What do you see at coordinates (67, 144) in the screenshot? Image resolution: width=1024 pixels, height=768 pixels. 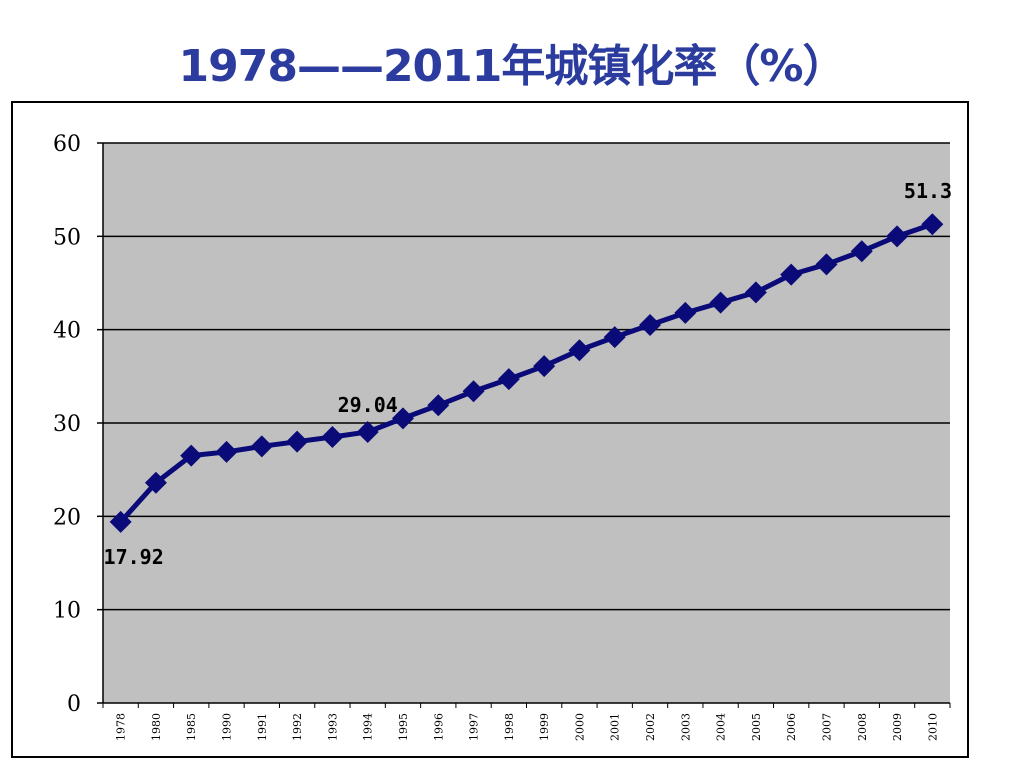 I see `y-tick-label: 60` at bounding box center [67, 144].